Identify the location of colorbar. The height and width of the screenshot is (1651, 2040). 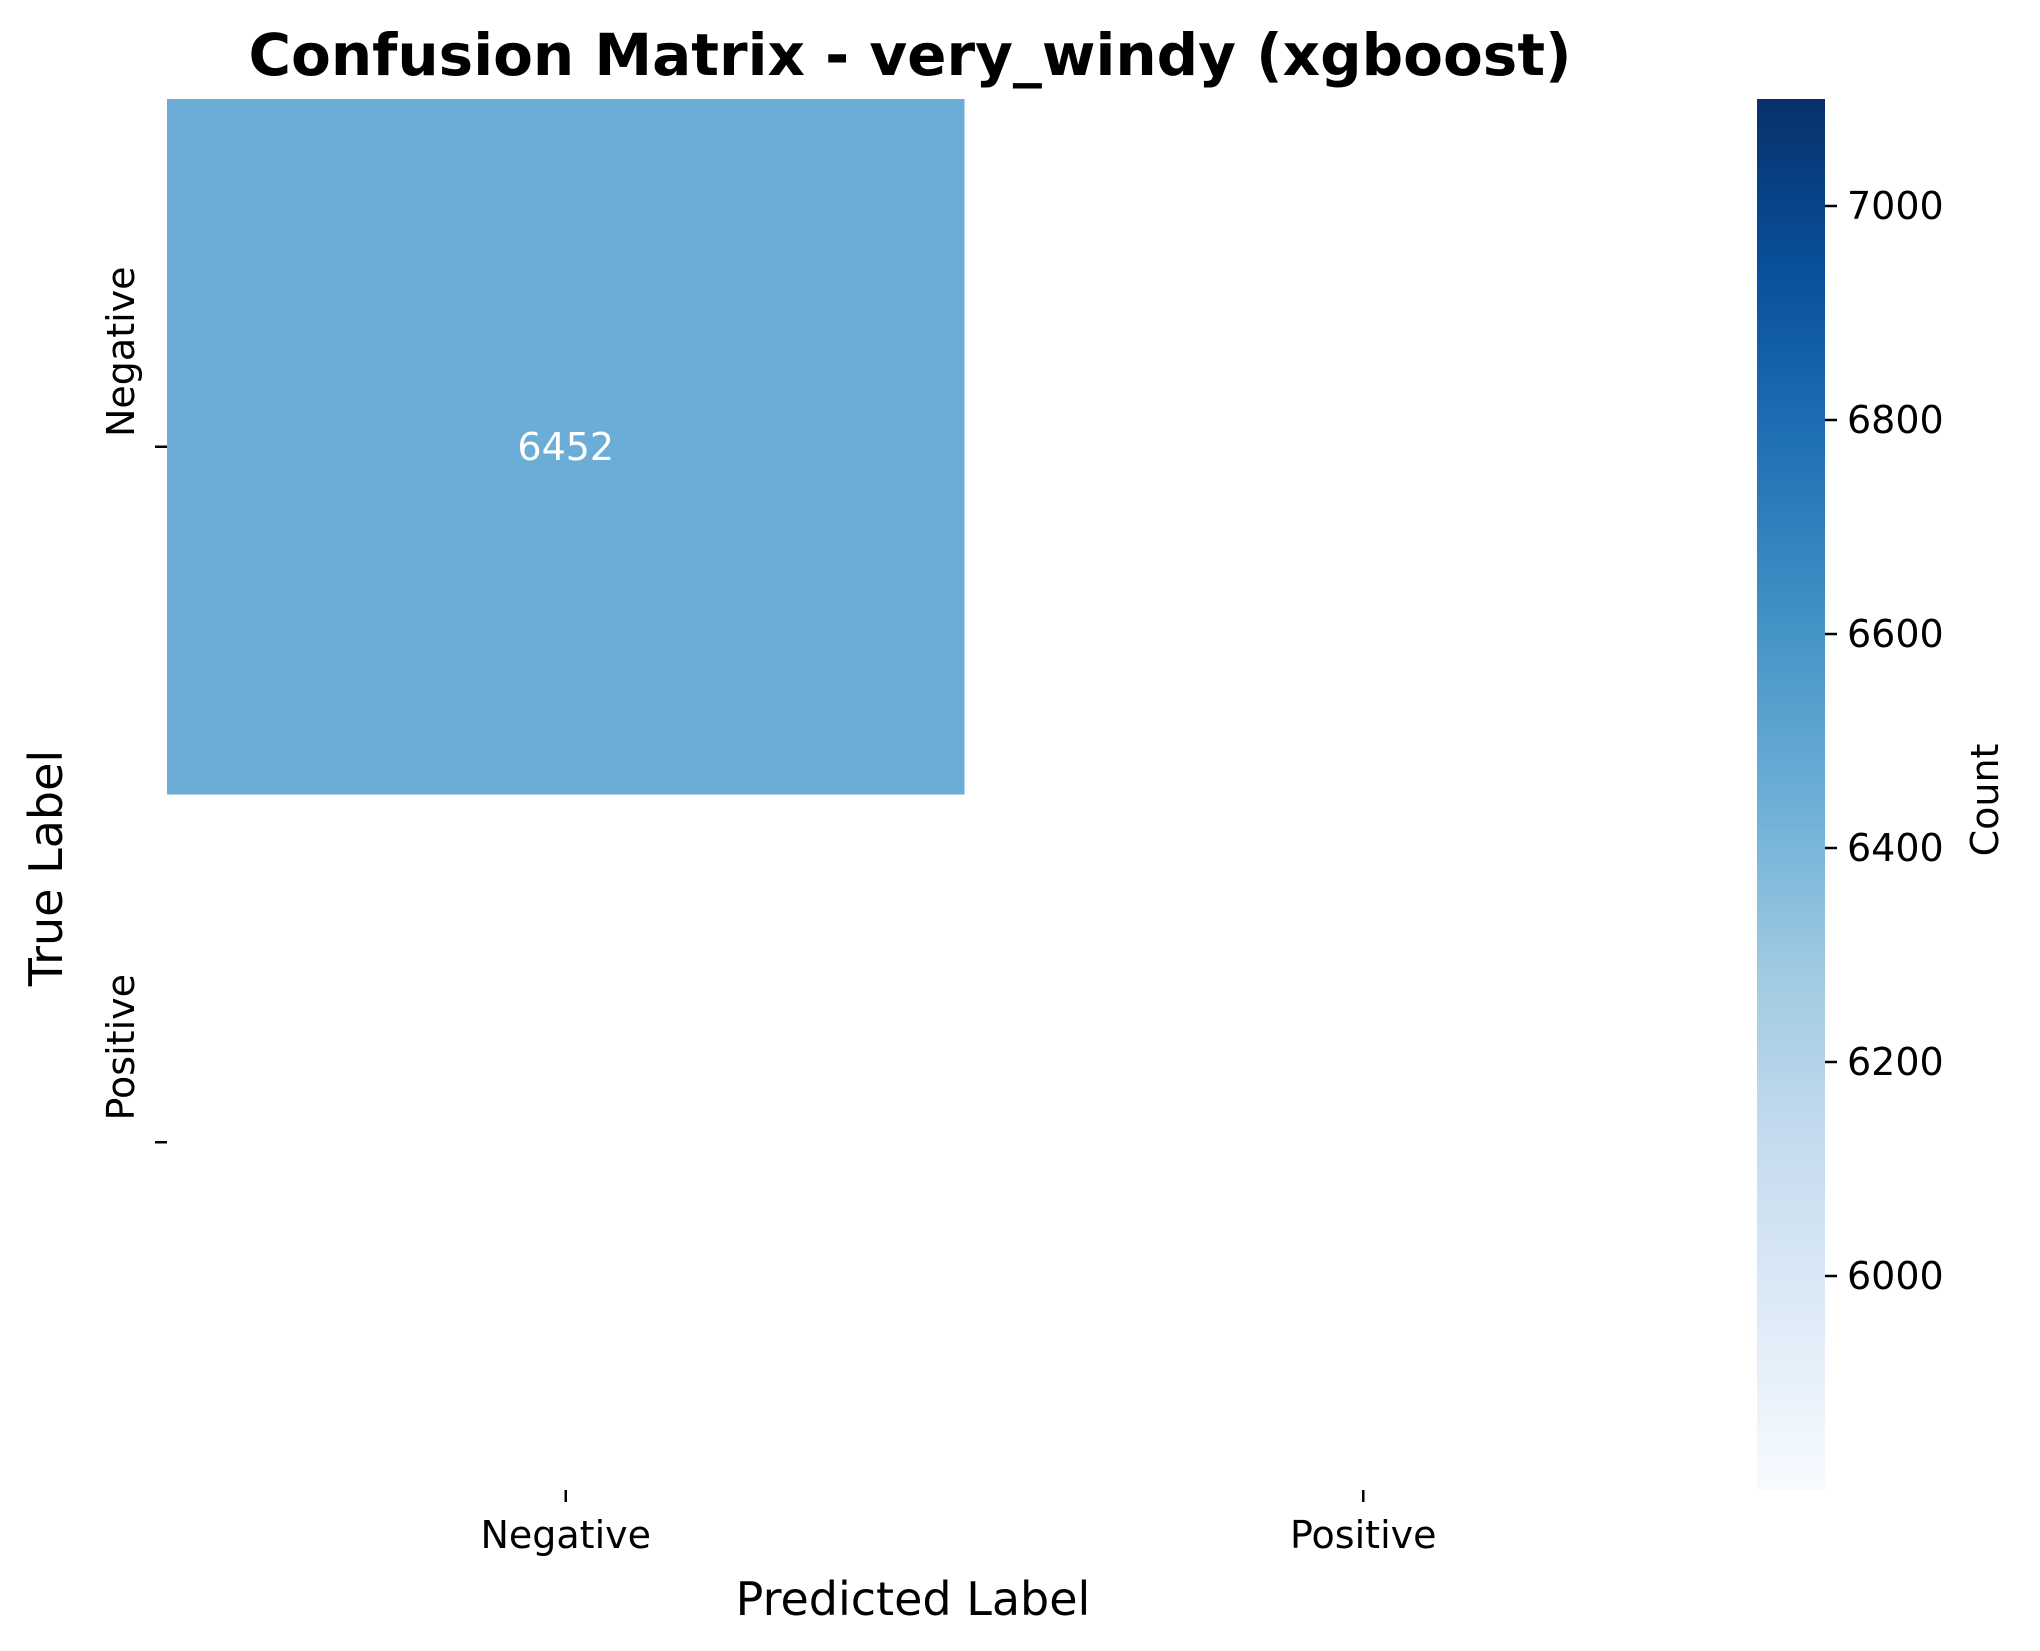
(1791, 794).